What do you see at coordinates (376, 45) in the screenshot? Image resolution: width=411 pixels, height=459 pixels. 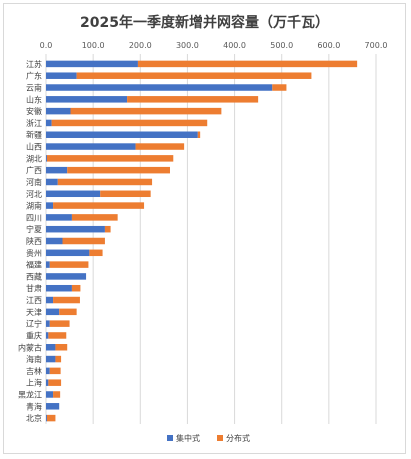 I see `x-tick-label: 700.0` at bounding box center [376, 45].